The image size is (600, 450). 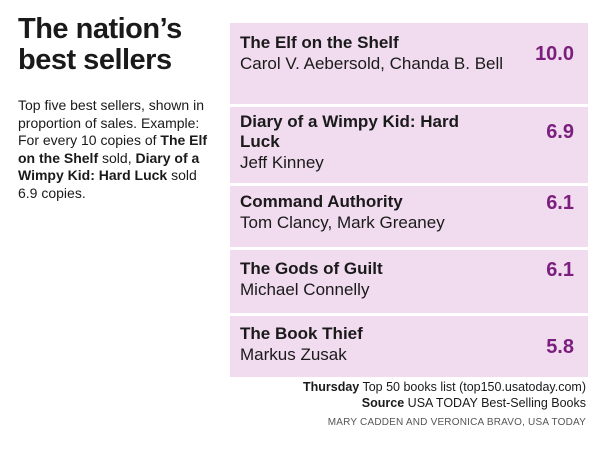 I want to click on book-value-2: 6.9, so click(x=560, y=132).